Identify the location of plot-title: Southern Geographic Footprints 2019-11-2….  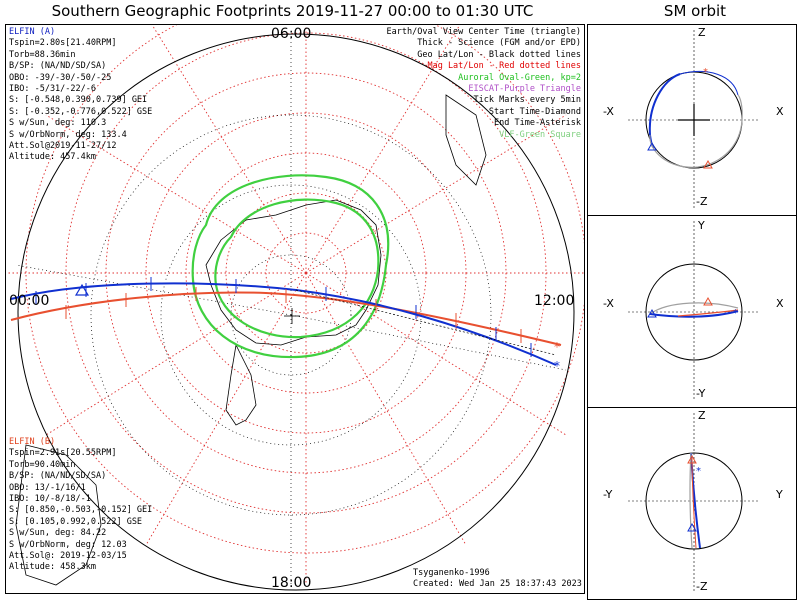
(292, 11).